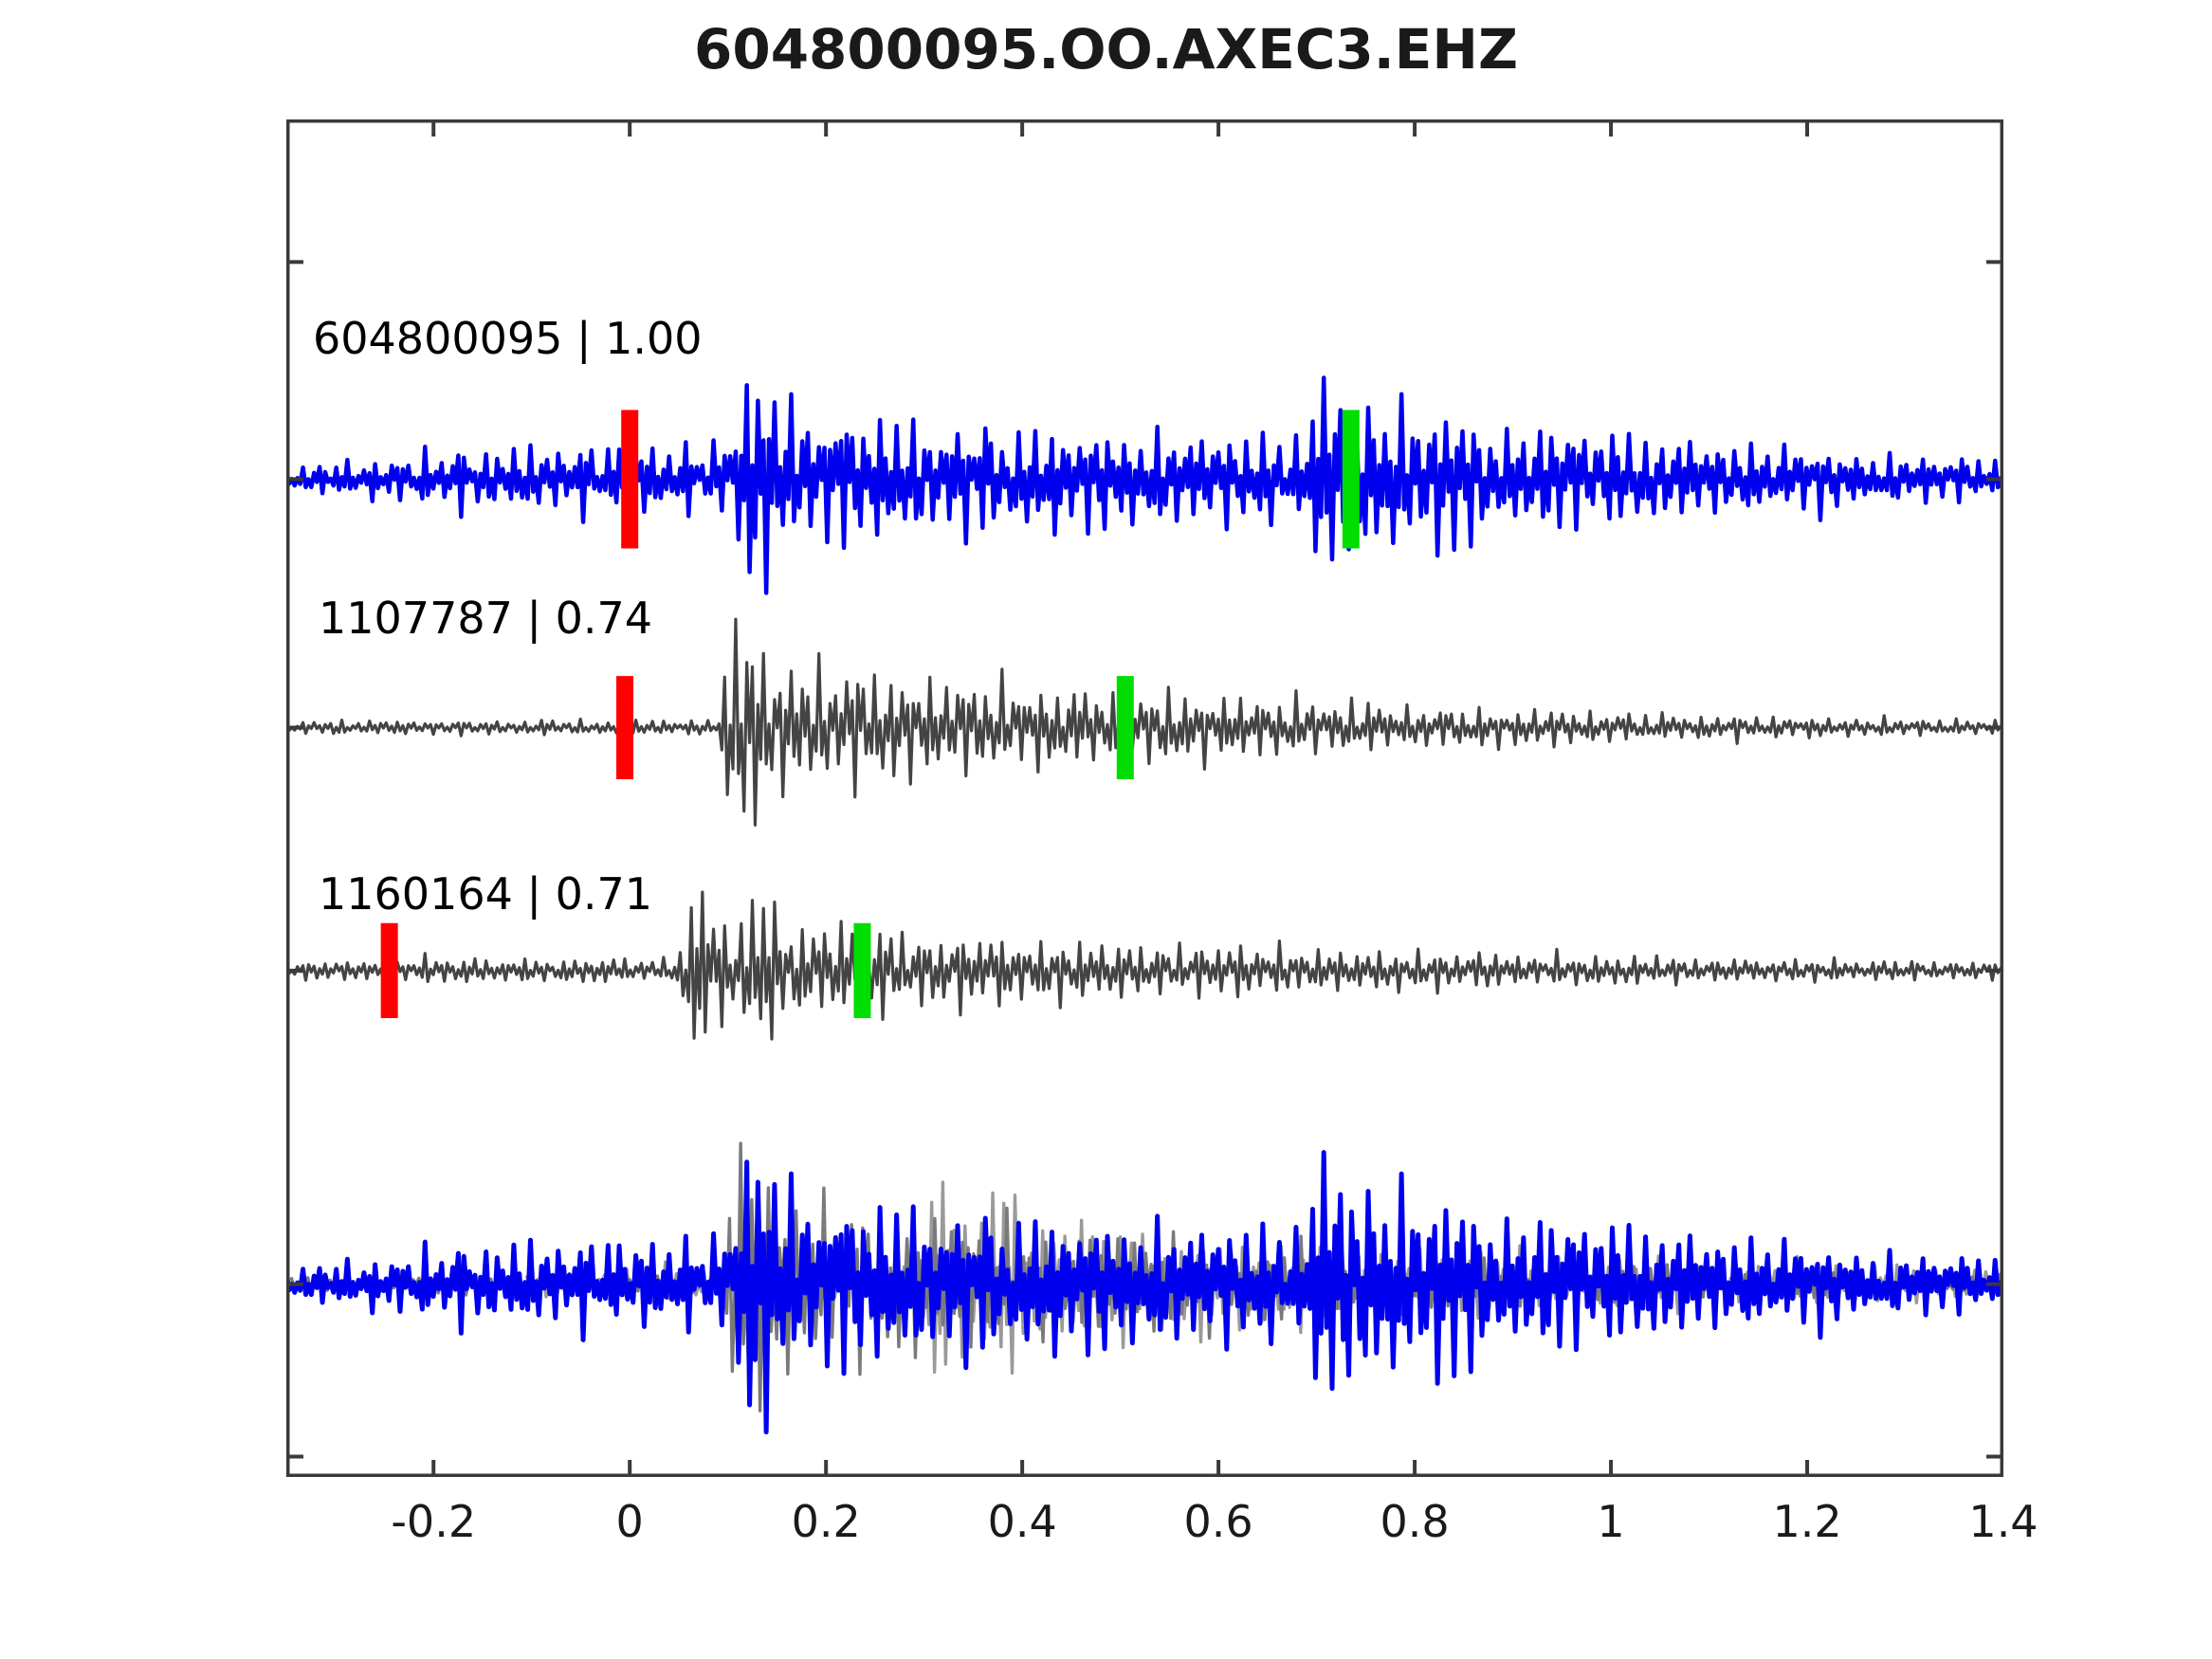 Image resolution: width=2212 pixels, height=1659 pixels. I want to click on x-axis-tick-label-1: 0, so click(629, 1521).